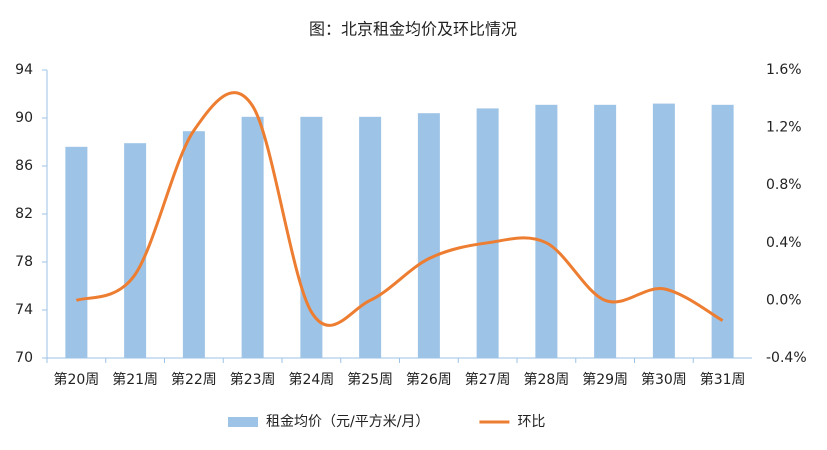 The width and height of the screenshot is (827, 450). What do you see at coordinates (135, 379) in the screenshot?
I see `x-tick-label: 第21周` at bounding box center [135, 379].